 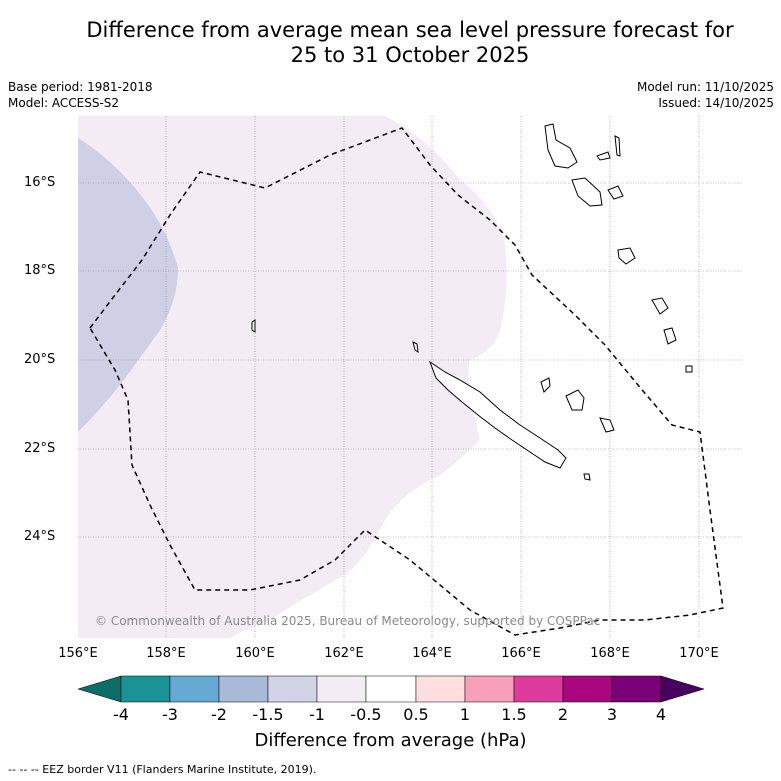 I want to click on lon-label-164e: 164°E, so click(x=432, y=653).